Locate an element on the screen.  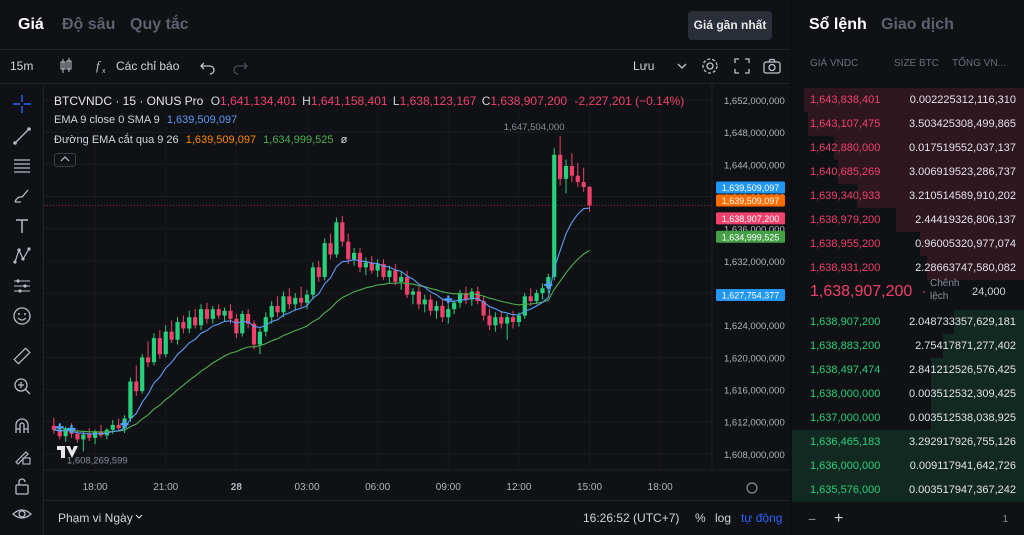
row-price: 1,643,107,475 is located at coordinates (845, 124).